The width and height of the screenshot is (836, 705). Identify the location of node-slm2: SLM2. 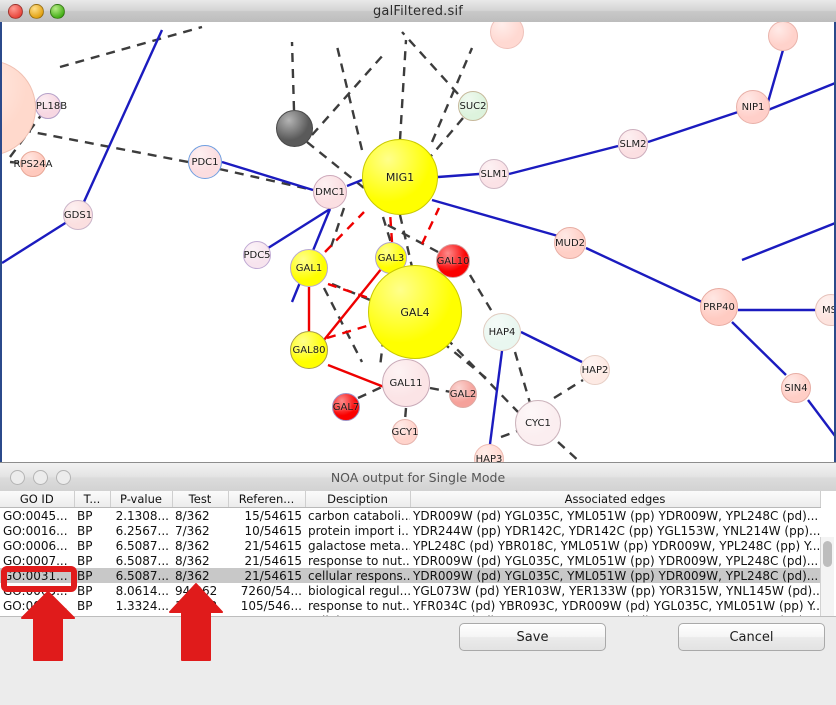
(633, 144).